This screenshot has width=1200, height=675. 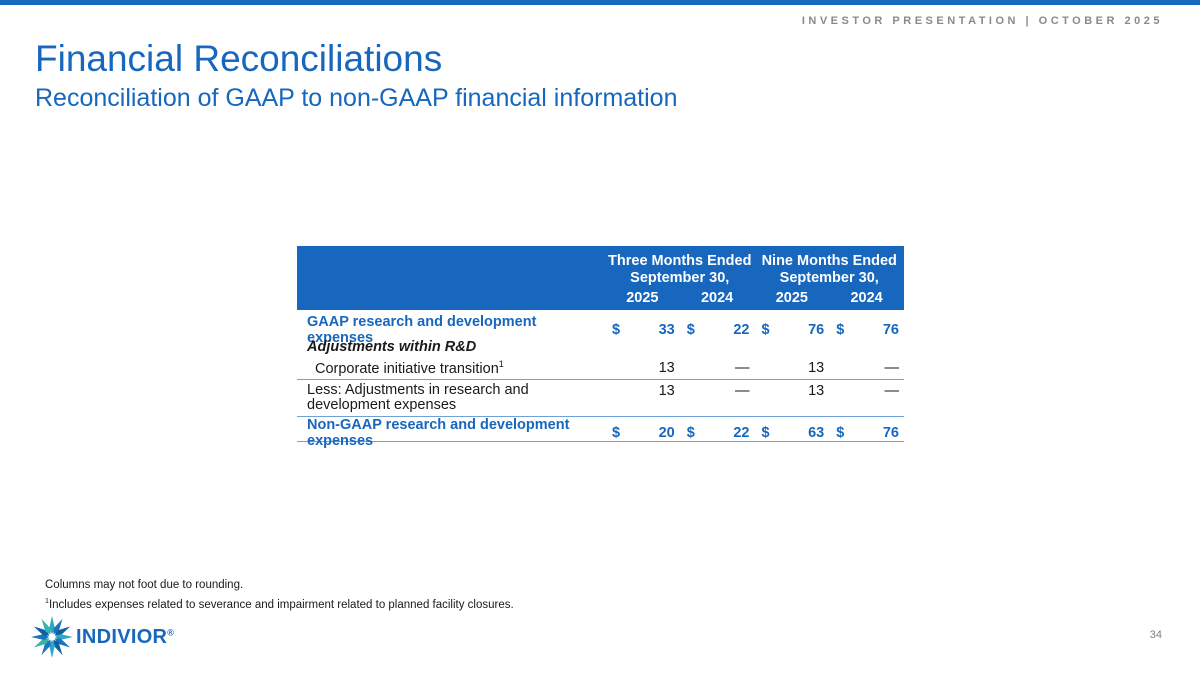 I want to click on page-number: 34, so click(x=1155, y=635).